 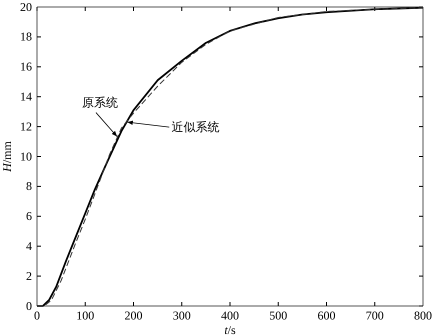 I want to click on x-tick-label: 700, so click(x=375, y=315).